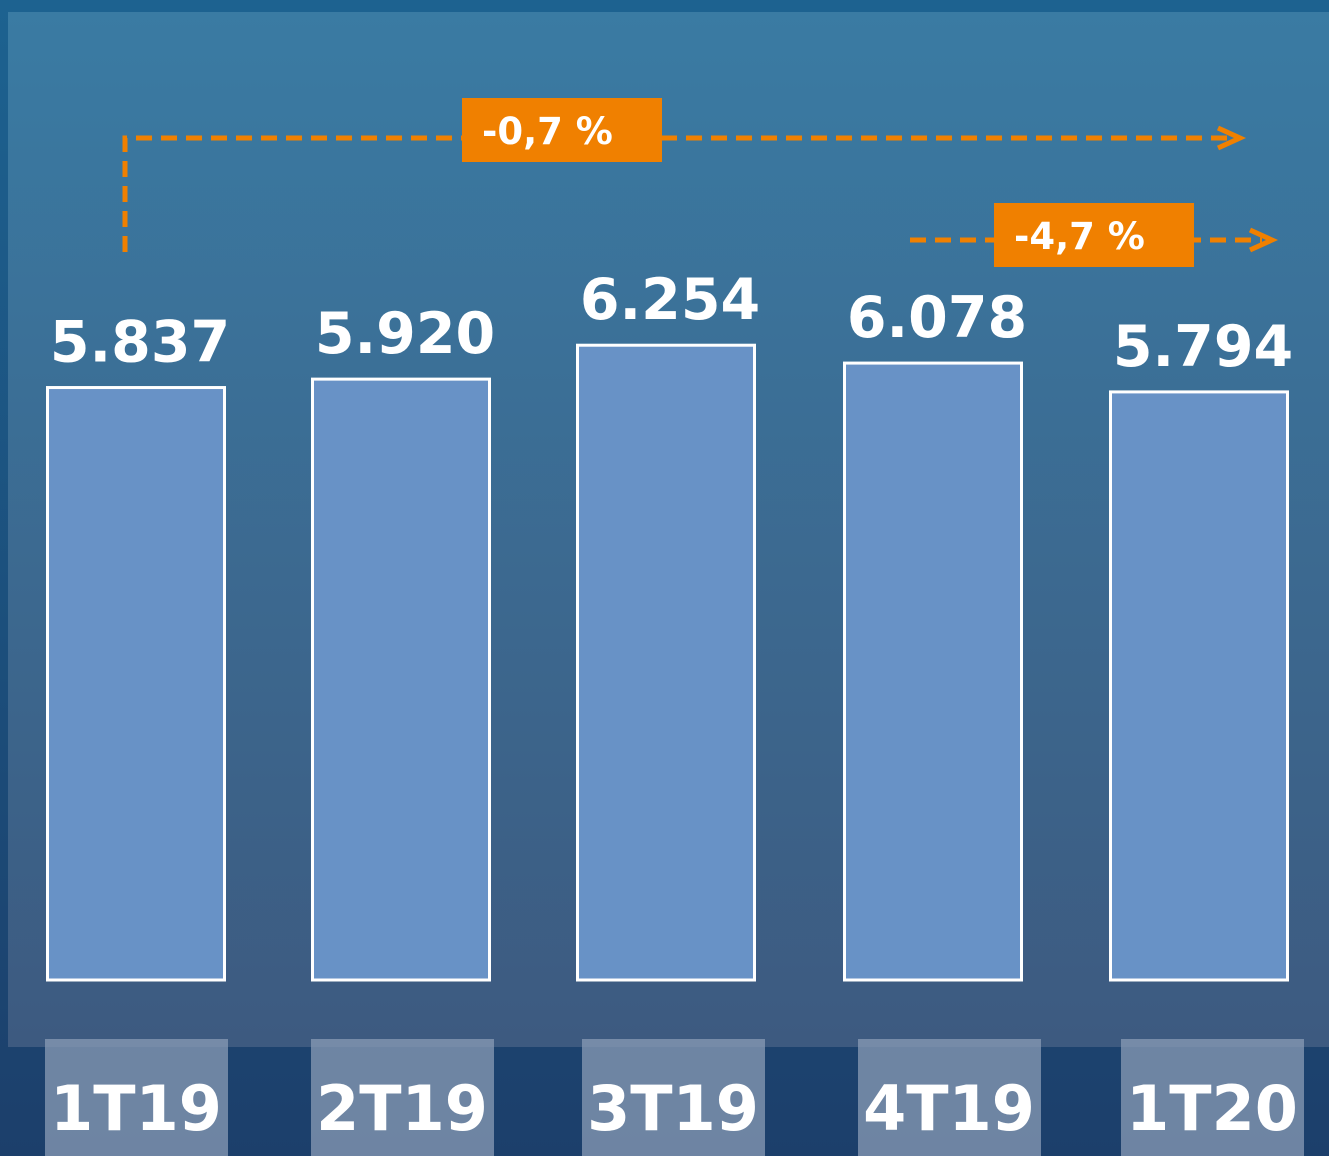 The height and width of the screenshot is (1156, 1329). I want to click on x-tick-label: 3T19, so click(673, 1108).